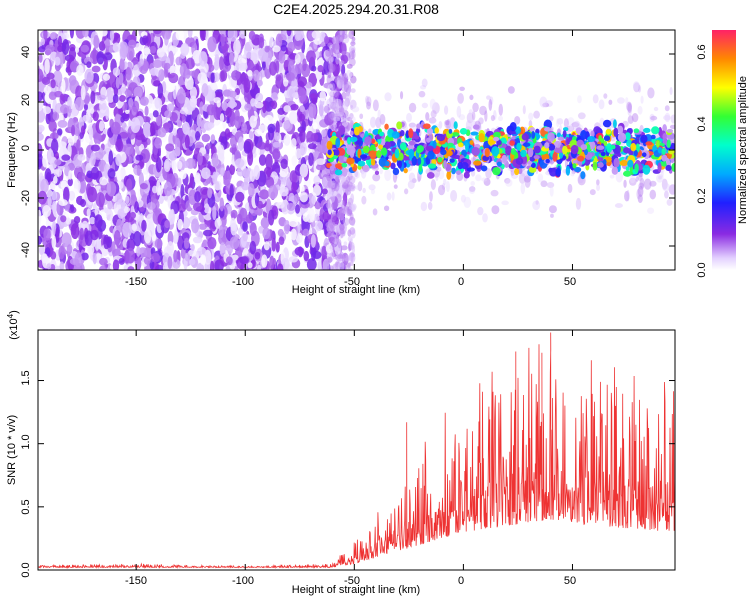 The height and width of the screenshot is (600, 750). I want to click on bot-xtick-1: -100, so click(243, 581).